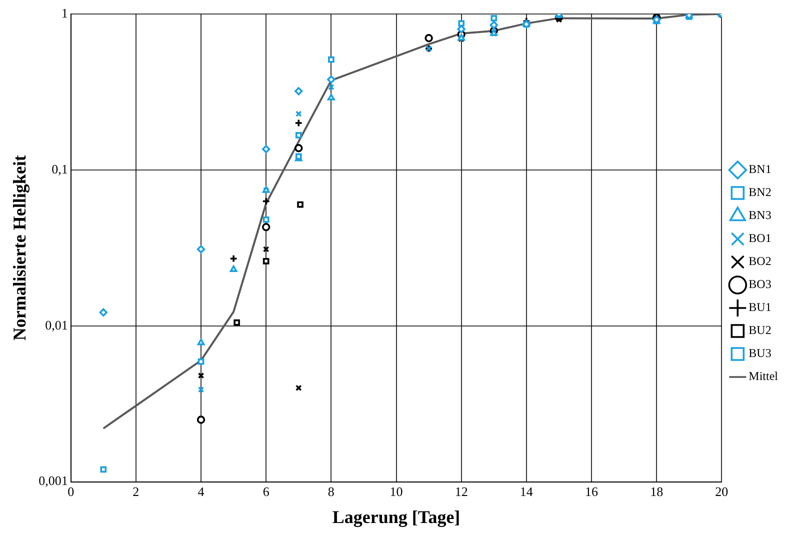 This screenshot has height=537, width=794. I want to click on x-tick-label: 4, so click(201, 492).